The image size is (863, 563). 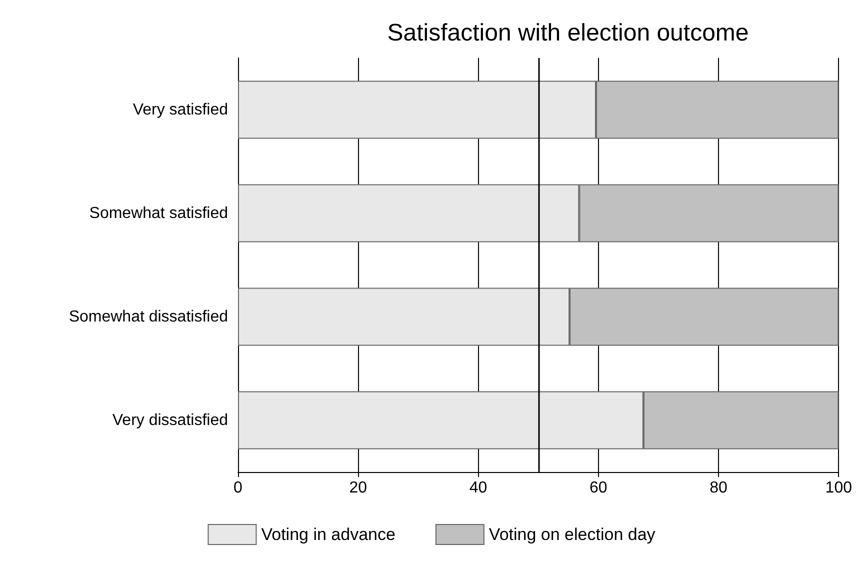 What do you see at coordinates (170, 420) in the screenshot?
I see `y-tick-label: Very dissatisfied` at bounding box center [170, 420].